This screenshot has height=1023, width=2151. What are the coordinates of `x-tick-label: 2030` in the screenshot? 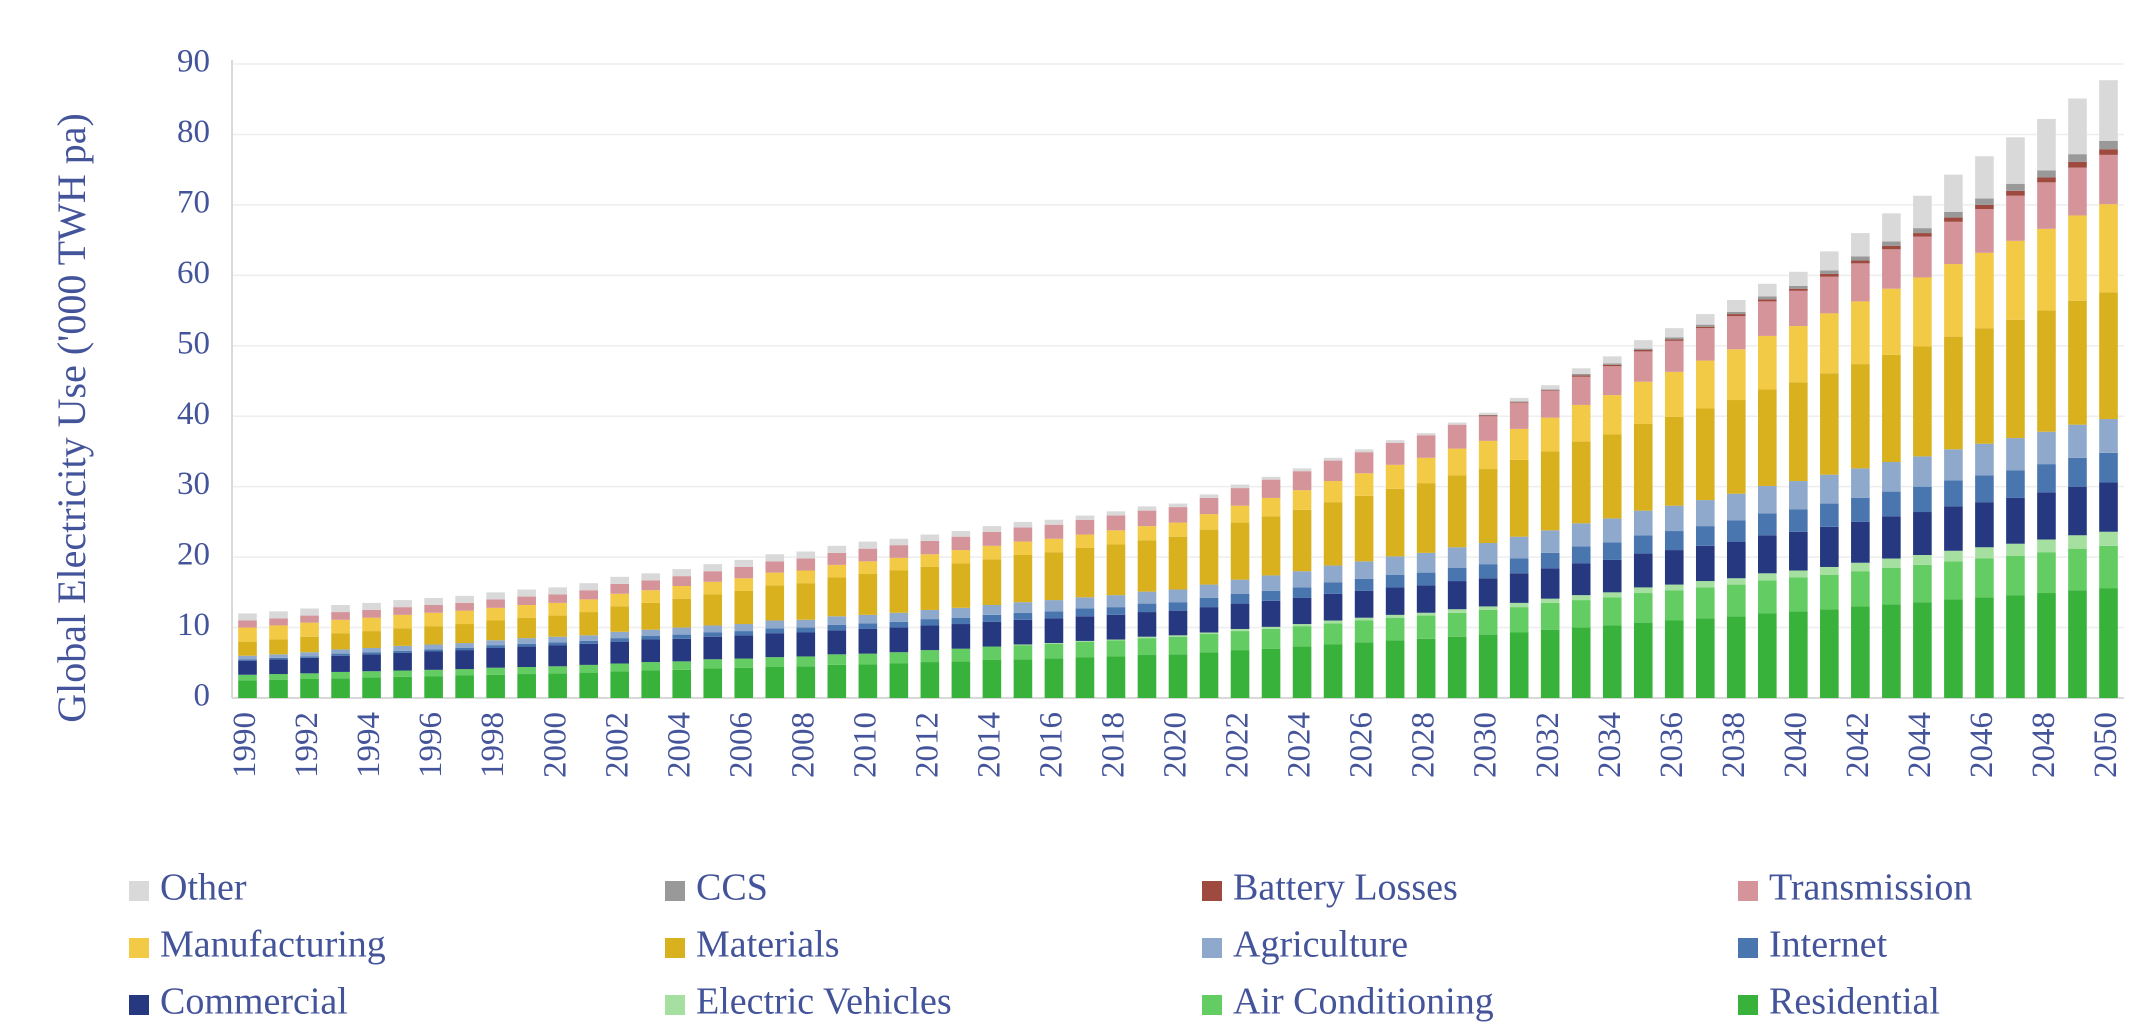 It's located at (1486, 745).